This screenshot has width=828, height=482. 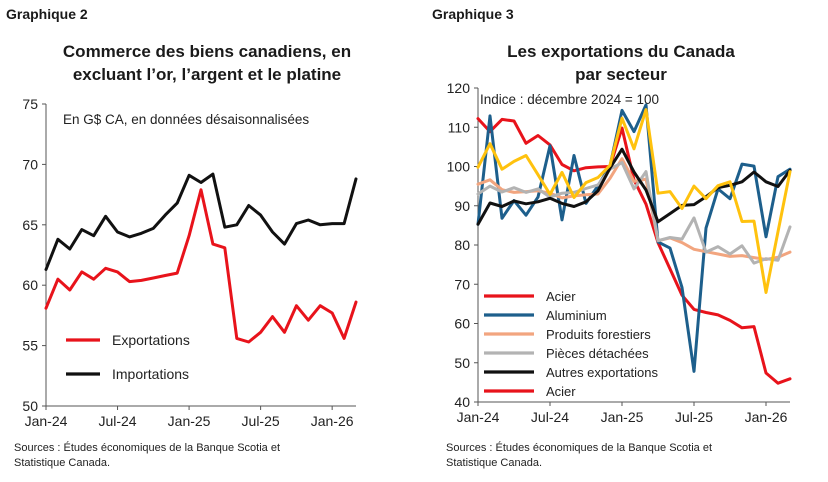 What do you see at coordinates (30, 104) in the screenshot?
I see `y-tick-label: 75` at bounding box center [30, 104].